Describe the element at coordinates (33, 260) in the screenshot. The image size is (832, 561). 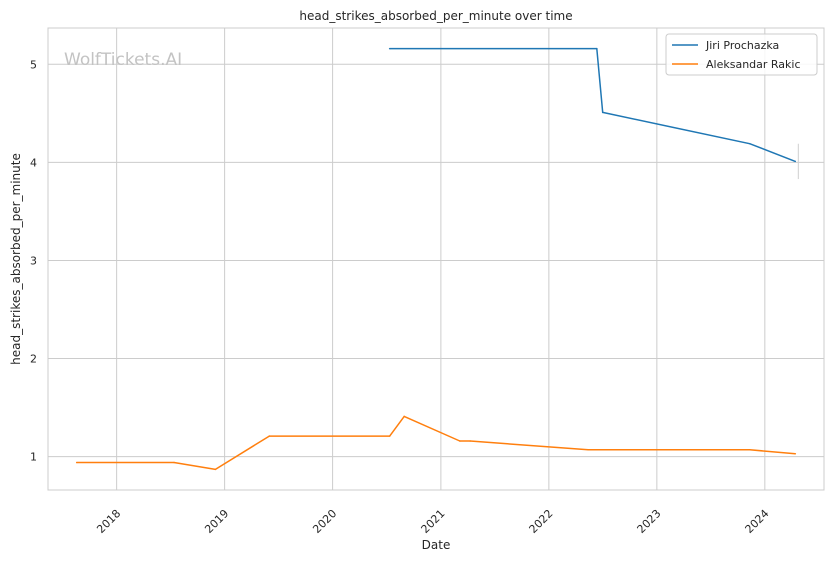
I see `y-tick-label-3: 3` at that location.